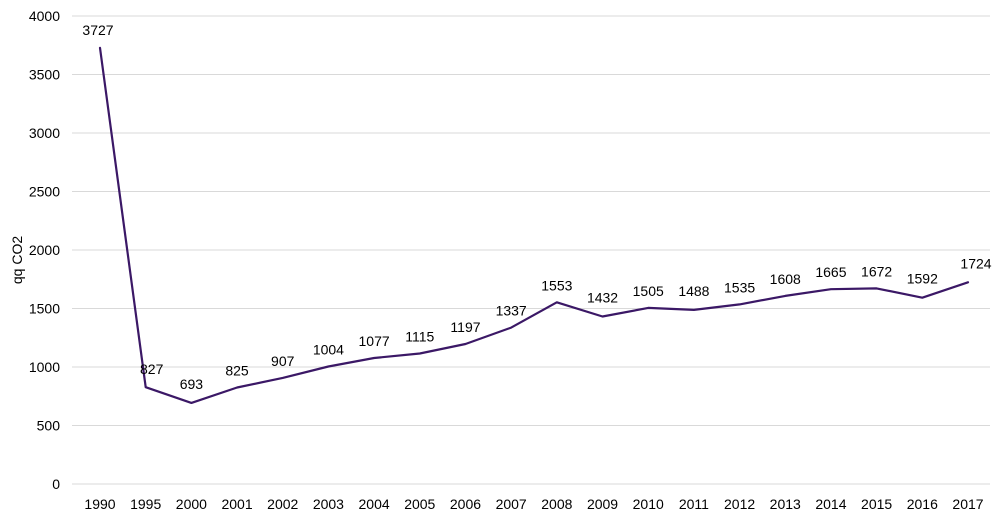 The width and height of the screenshot is (1000, 520). What do you see at coordinates (97, 30) in the screenshot?
I see `data-label: 3727` at bounding box center [97, 30].